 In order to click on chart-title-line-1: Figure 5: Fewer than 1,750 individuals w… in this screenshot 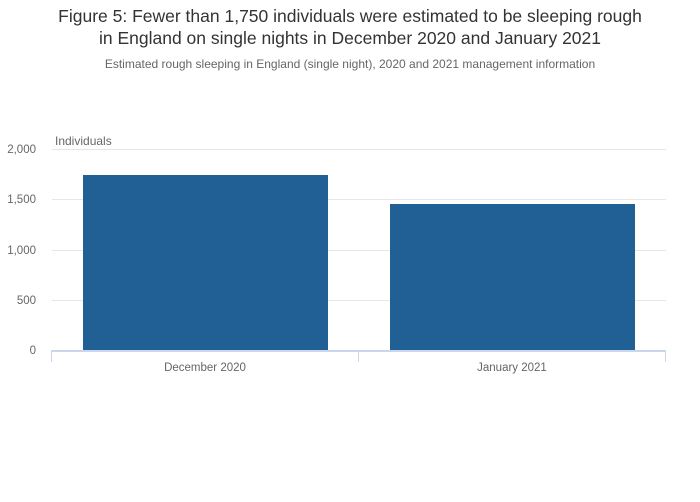, I will do `click(350, 16)`.